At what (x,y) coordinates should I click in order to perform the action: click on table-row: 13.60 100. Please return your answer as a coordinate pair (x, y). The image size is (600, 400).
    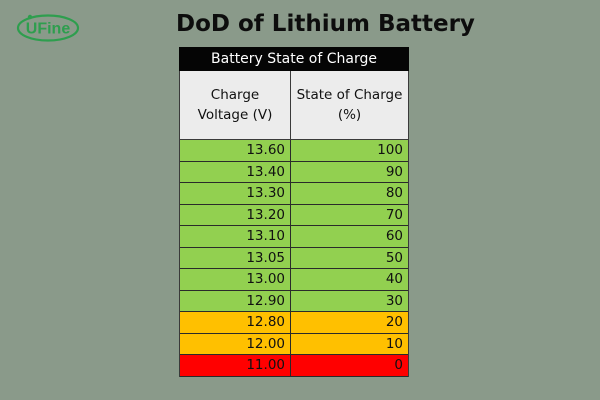
    Looking at the image, I should click on (294, 151).